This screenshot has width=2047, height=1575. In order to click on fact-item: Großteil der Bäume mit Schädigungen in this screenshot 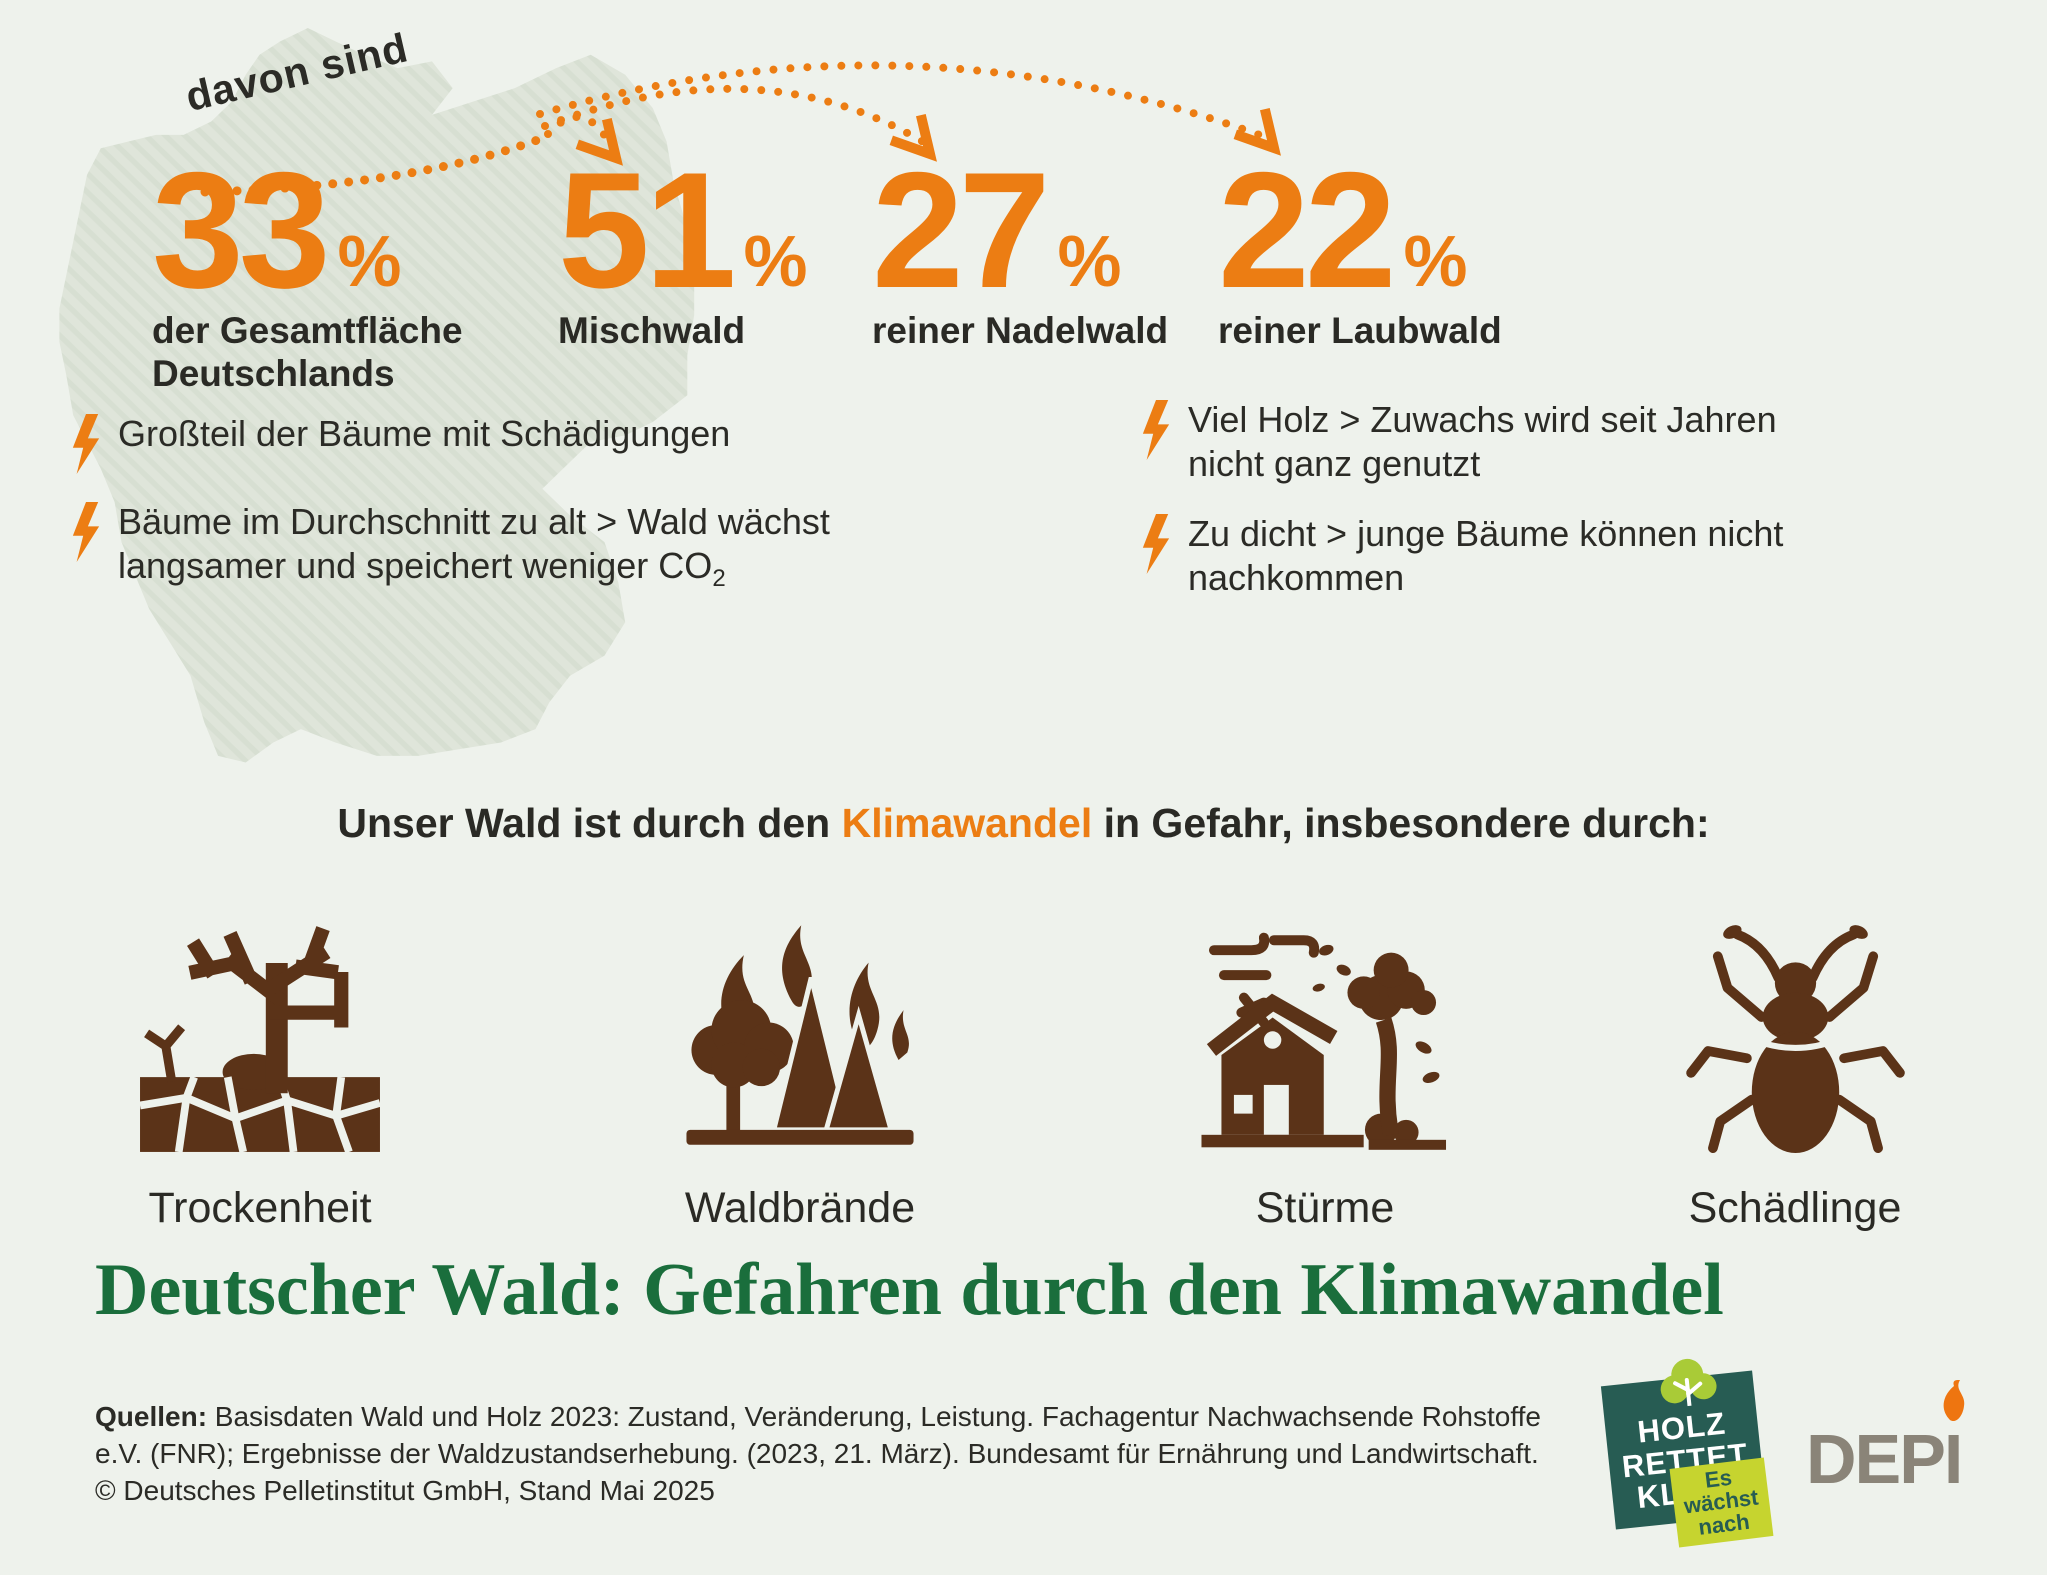, I will do `click(520, 443)`.